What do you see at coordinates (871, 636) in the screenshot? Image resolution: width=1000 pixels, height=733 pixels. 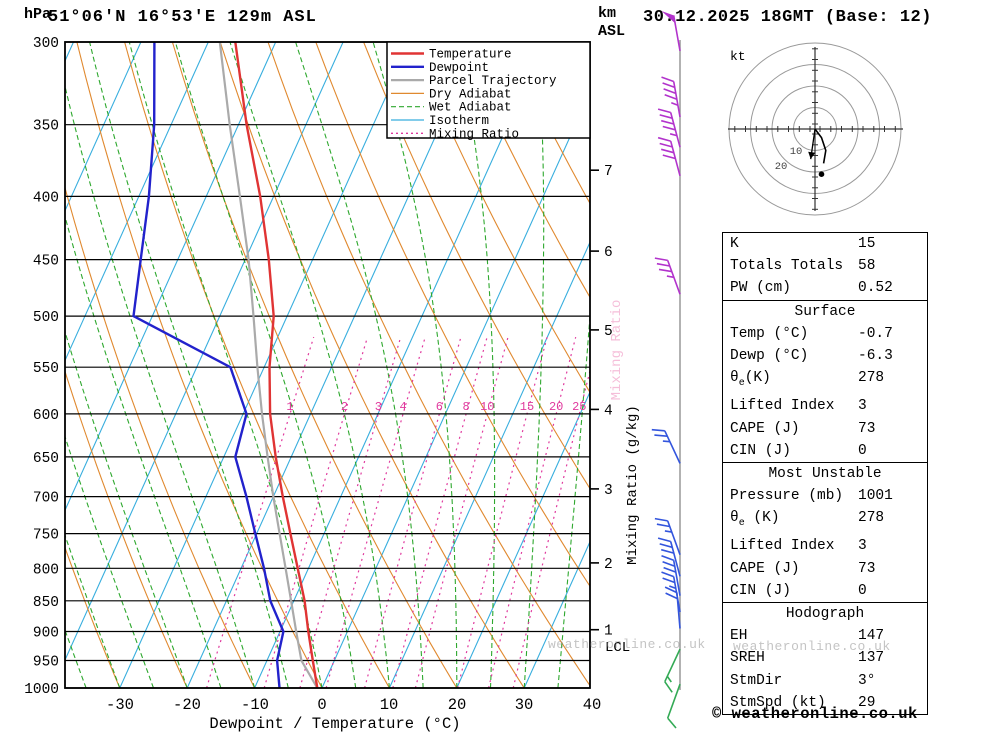 I see `index-value: 147` at bounding box center [871, 636].